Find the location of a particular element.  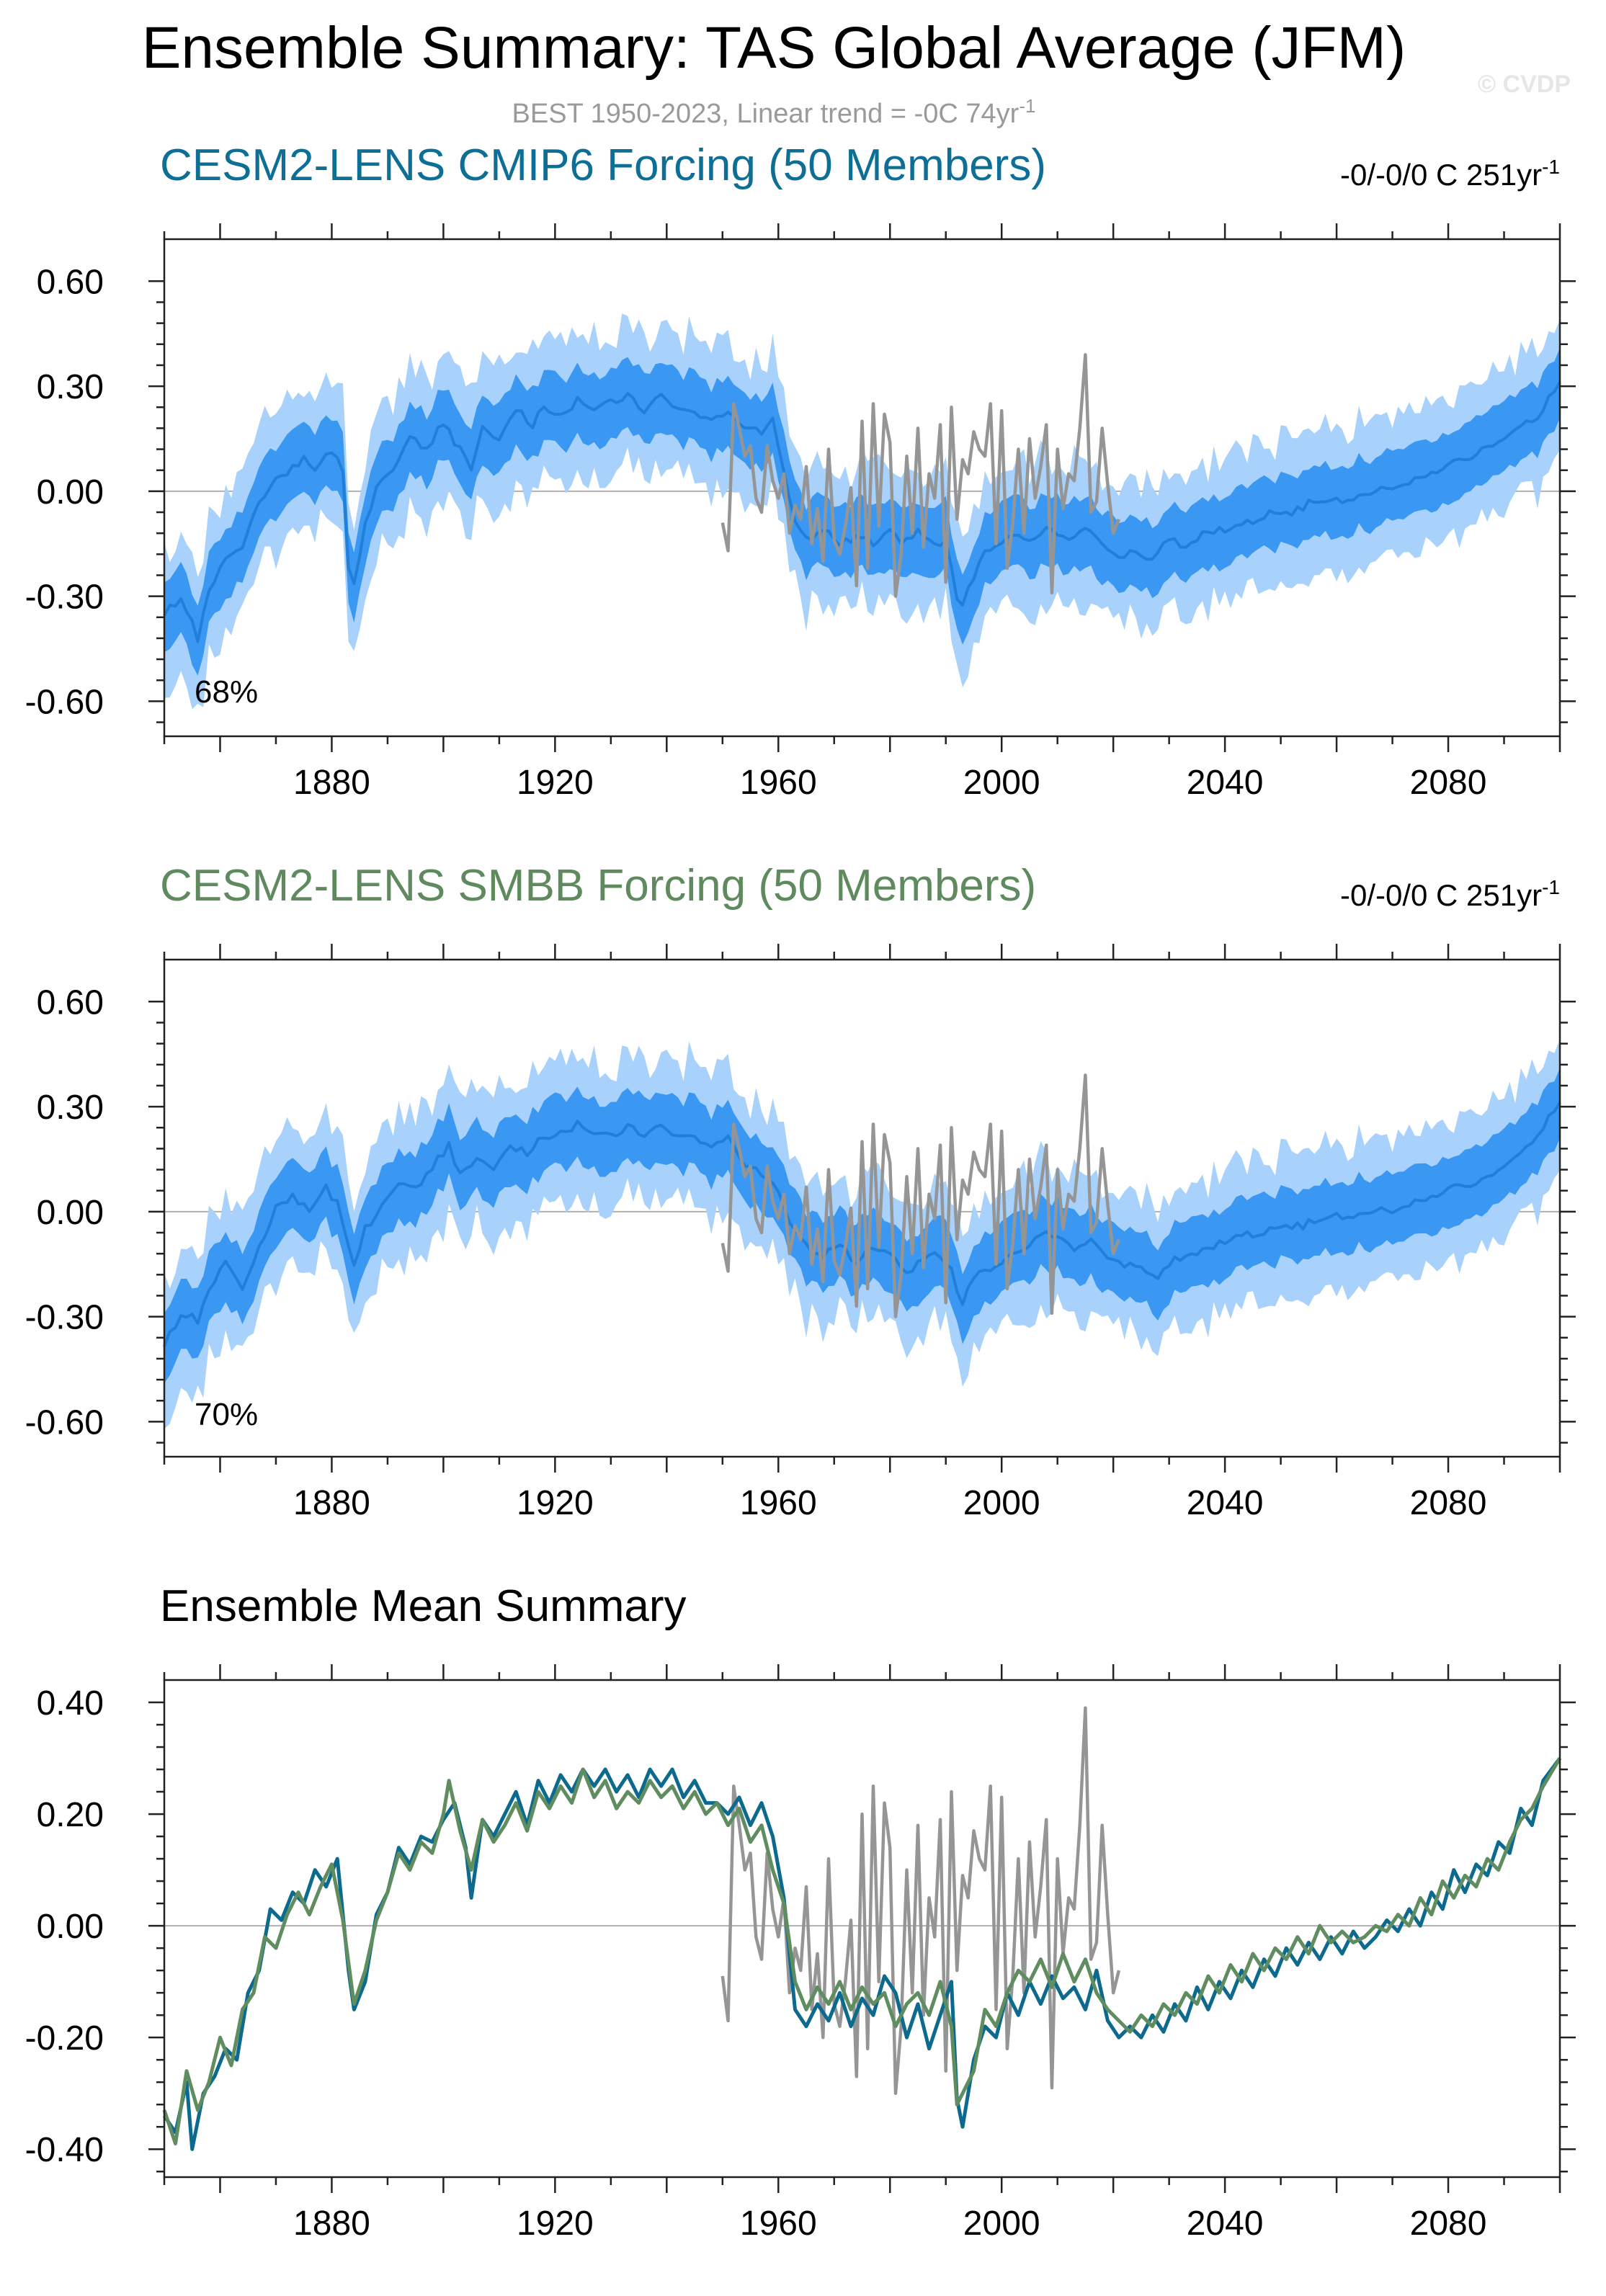

panel-title-smbb: CESM2-LENS SMBB Forcing (50 Members) is located at coordinates (598, 886).